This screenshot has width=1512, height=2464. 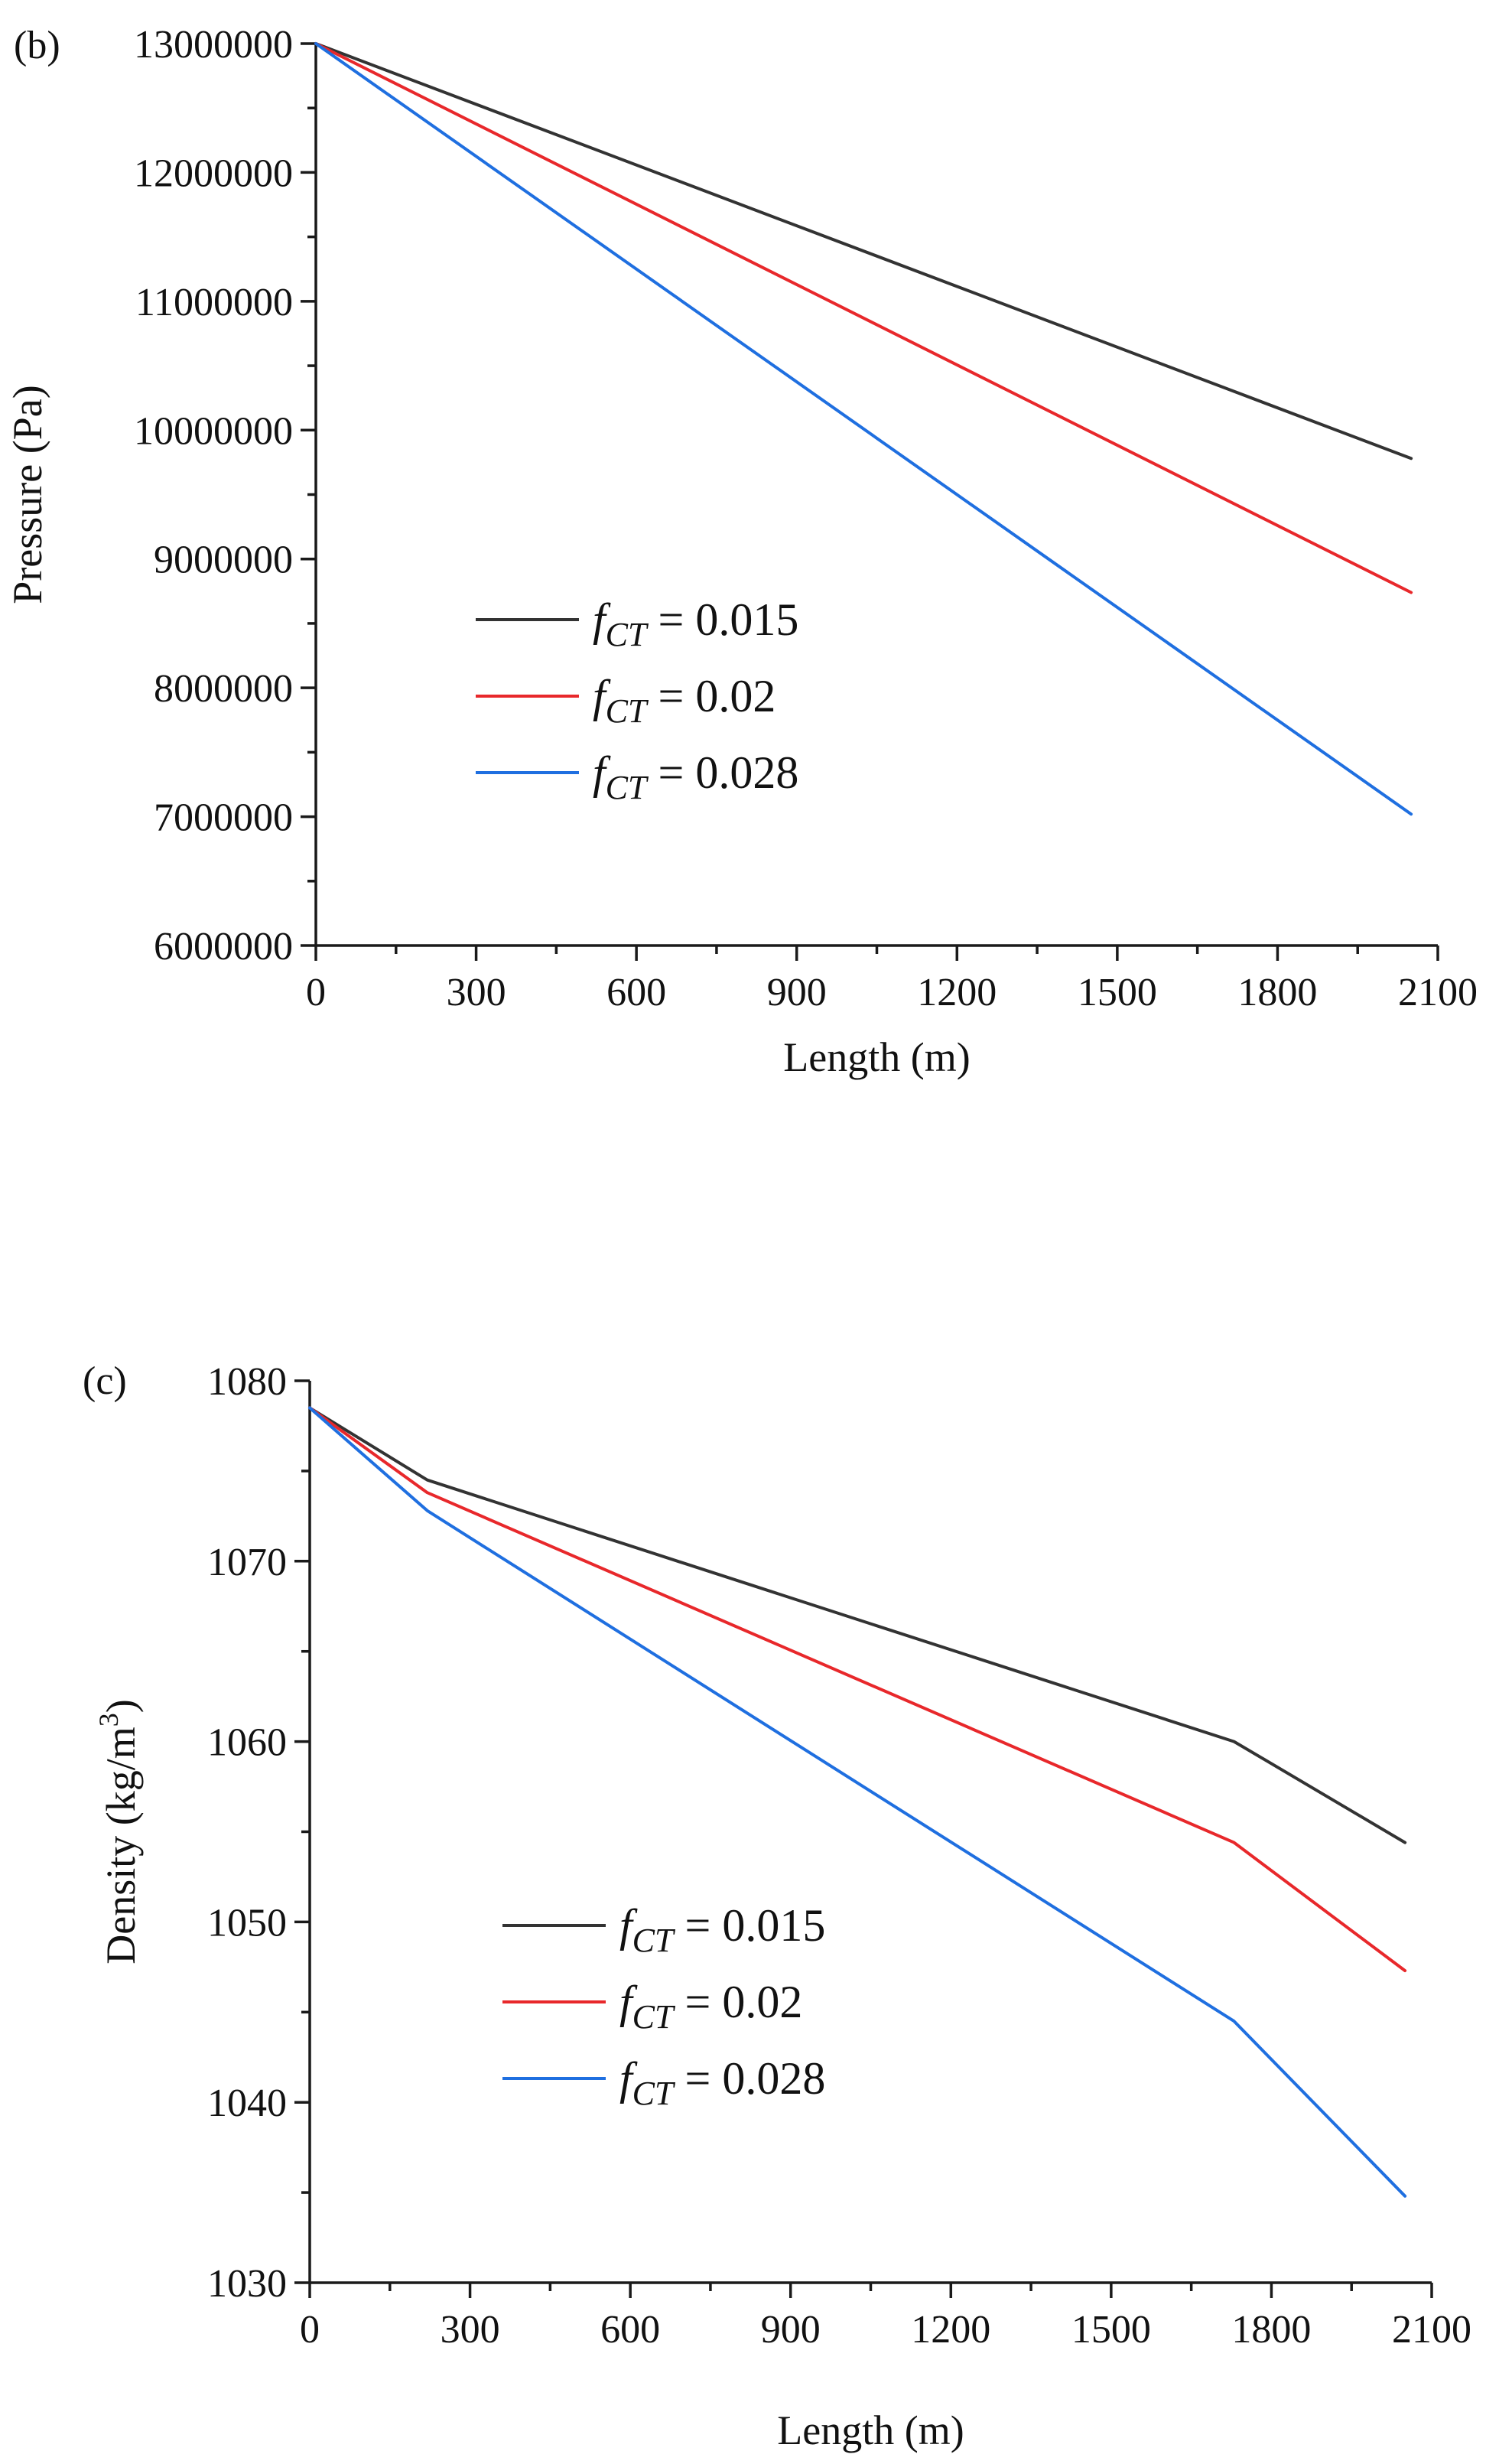 What do you see at coordinates (121, 1846) in the screenshot?
I see `y-axis-title-text: Density (kg/m` at bounding box center [121, 1846].